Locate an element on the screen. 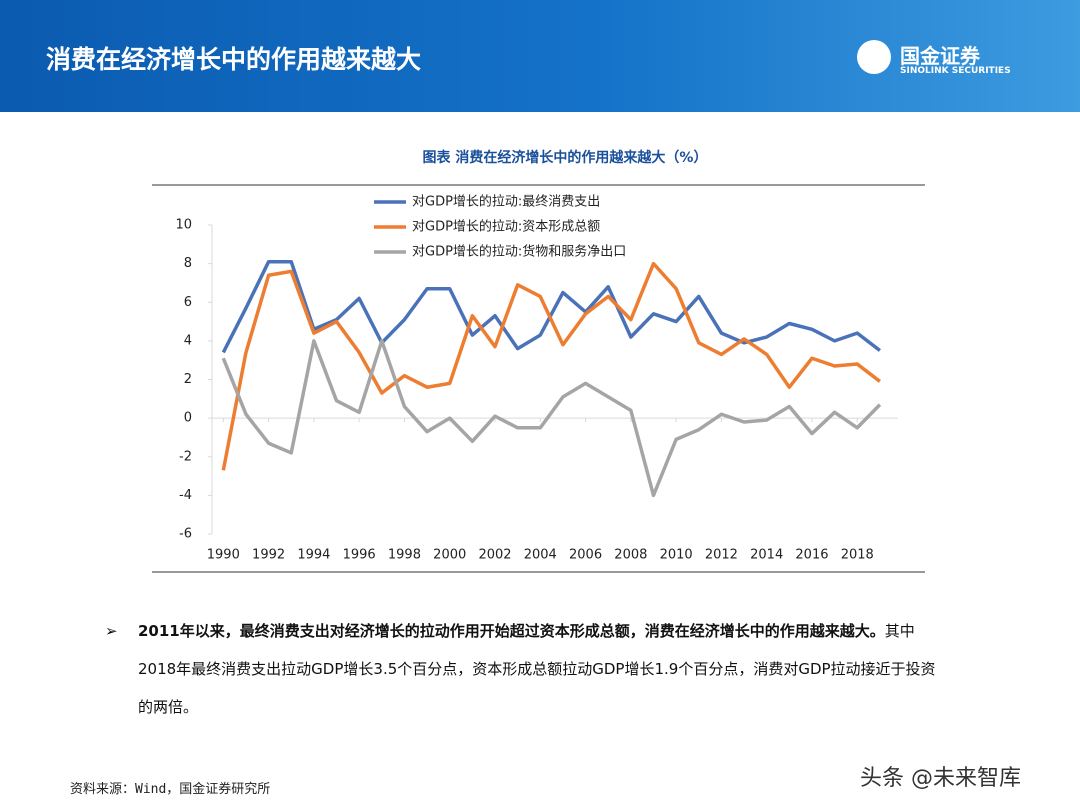 This screenshot has height=810, width=1080. x-tick-label: 1990 is located at coordinates (223, 555).